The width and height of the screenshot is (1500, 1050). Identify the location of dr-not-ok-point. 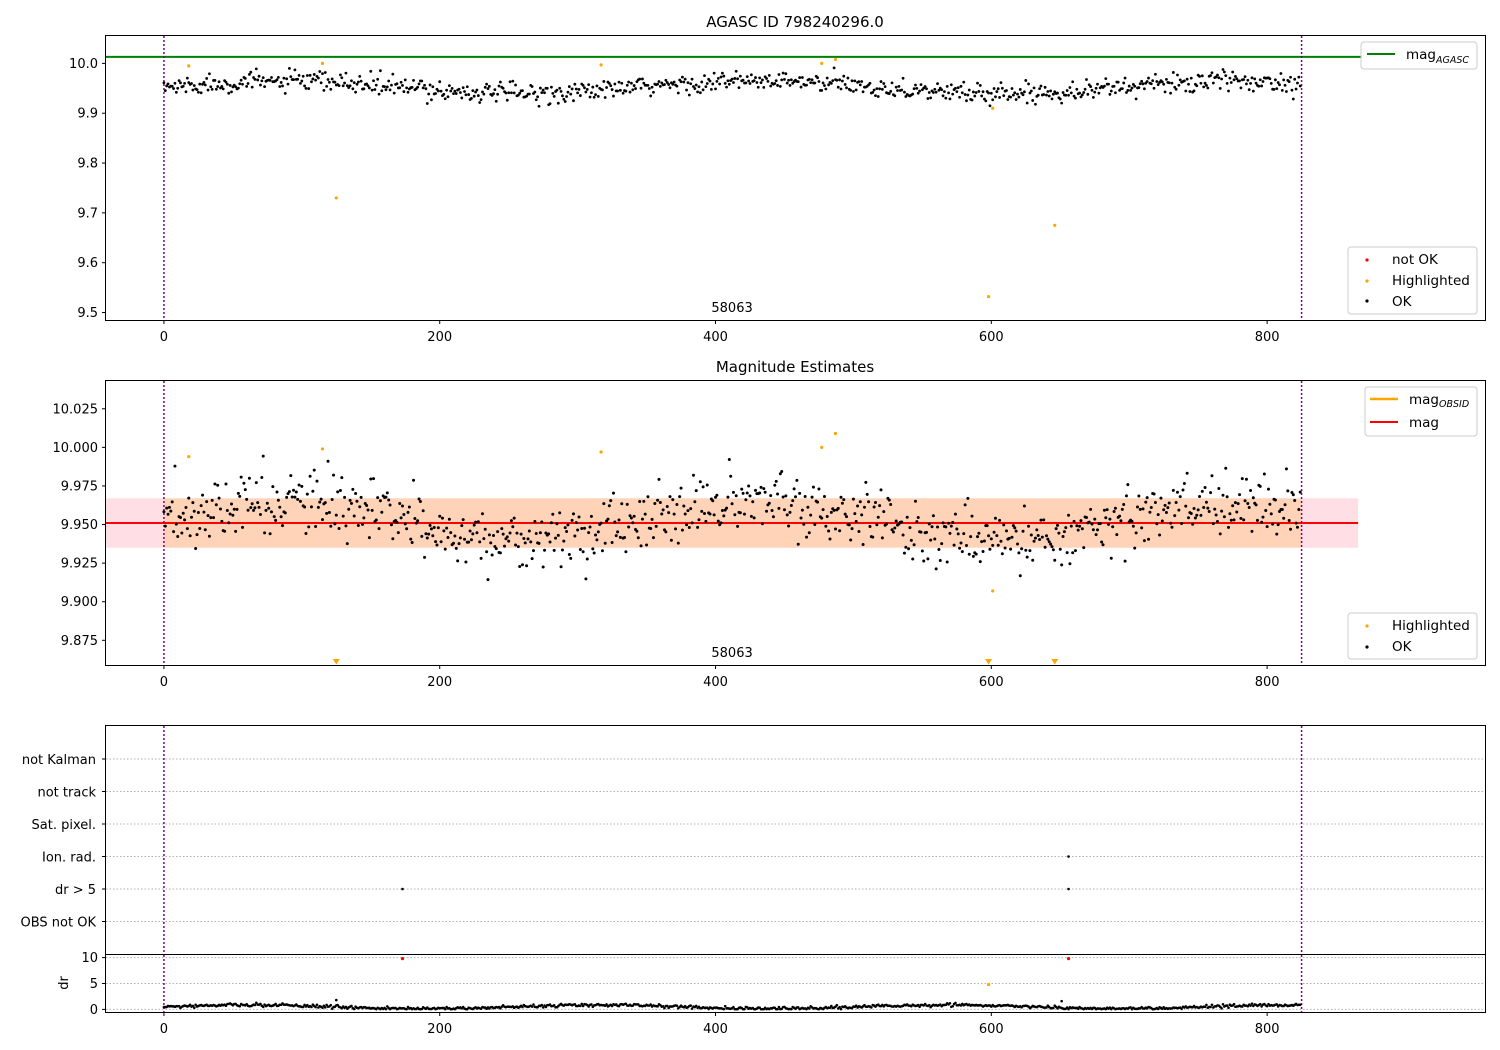
(402, 959).